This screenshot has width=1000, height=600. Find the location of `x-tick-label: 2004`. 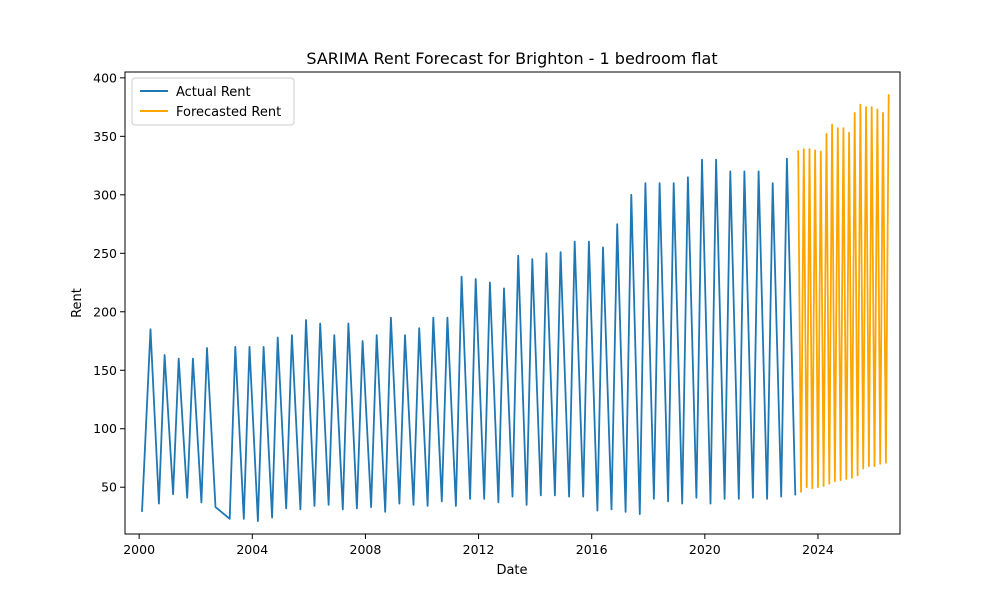

x-tick-label: 2004 is located at coordinates (252, 549).